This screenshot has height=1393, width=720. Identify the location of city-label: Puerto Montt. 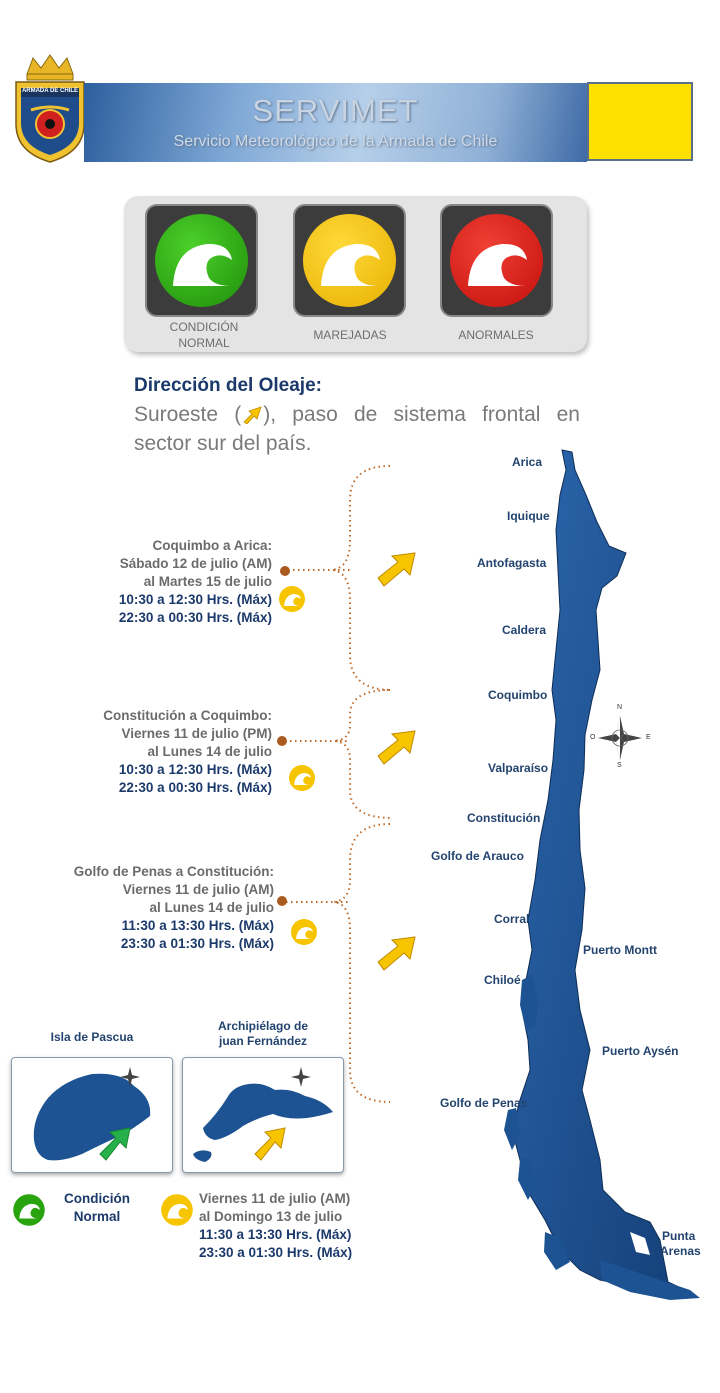
(620, 950).